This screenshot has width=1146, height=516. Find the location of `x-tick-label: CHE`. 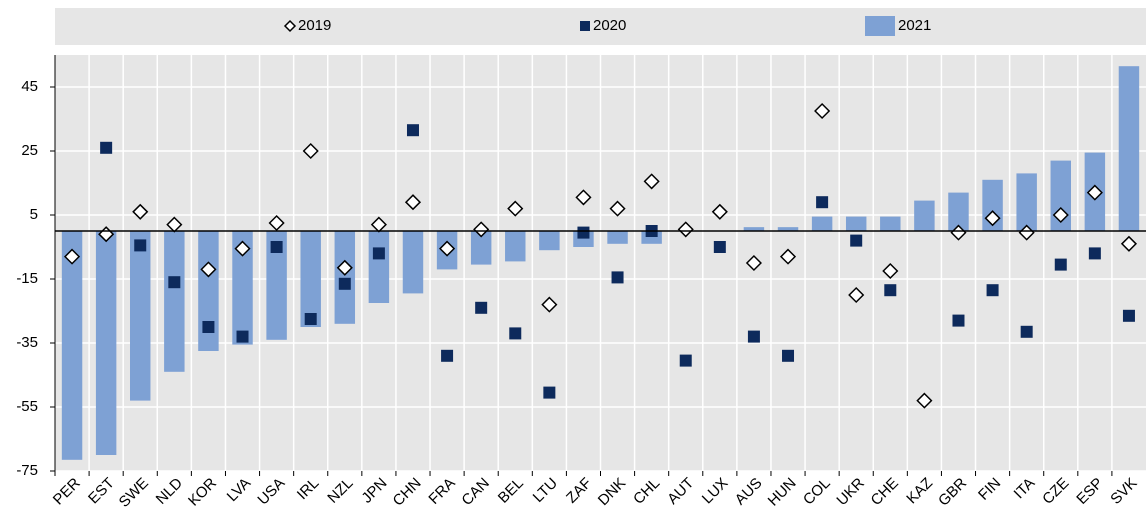

x-tick-label: CHE is located at coordinates (885, 492).